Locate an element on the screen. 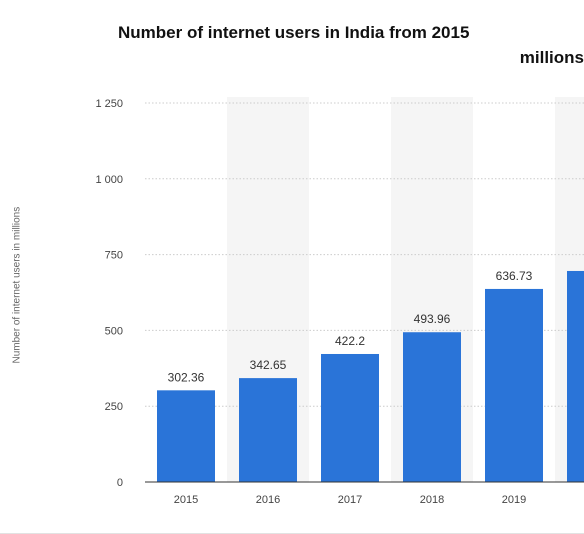 This screenshot has width=584, height=534. y-tick-label: 0 is located at coordinates (120, 483).